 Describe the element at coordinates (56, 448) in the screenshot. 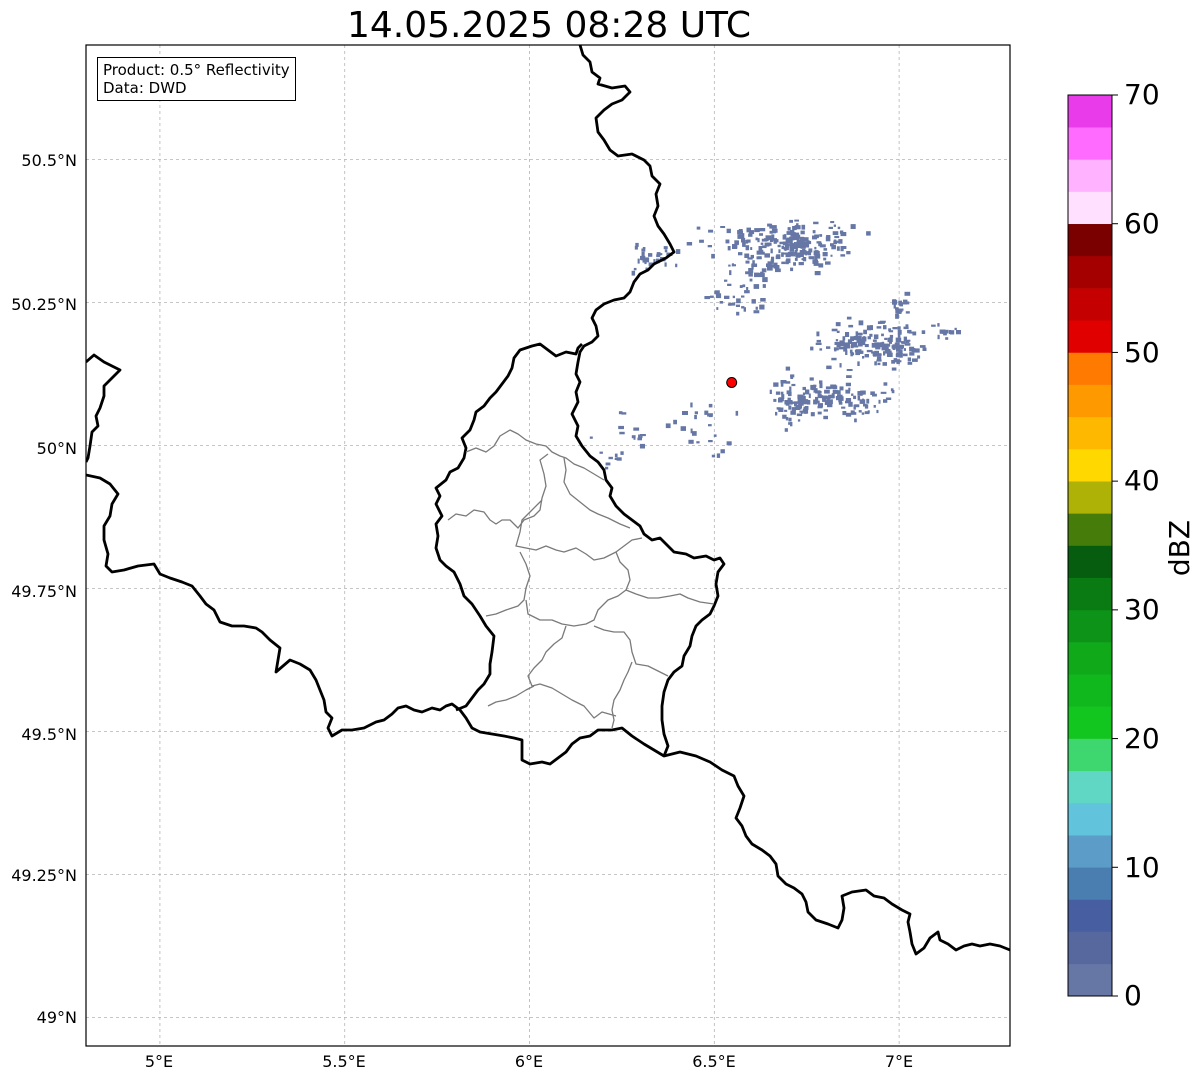

I see `lat-label-50: 50°N` at that location.